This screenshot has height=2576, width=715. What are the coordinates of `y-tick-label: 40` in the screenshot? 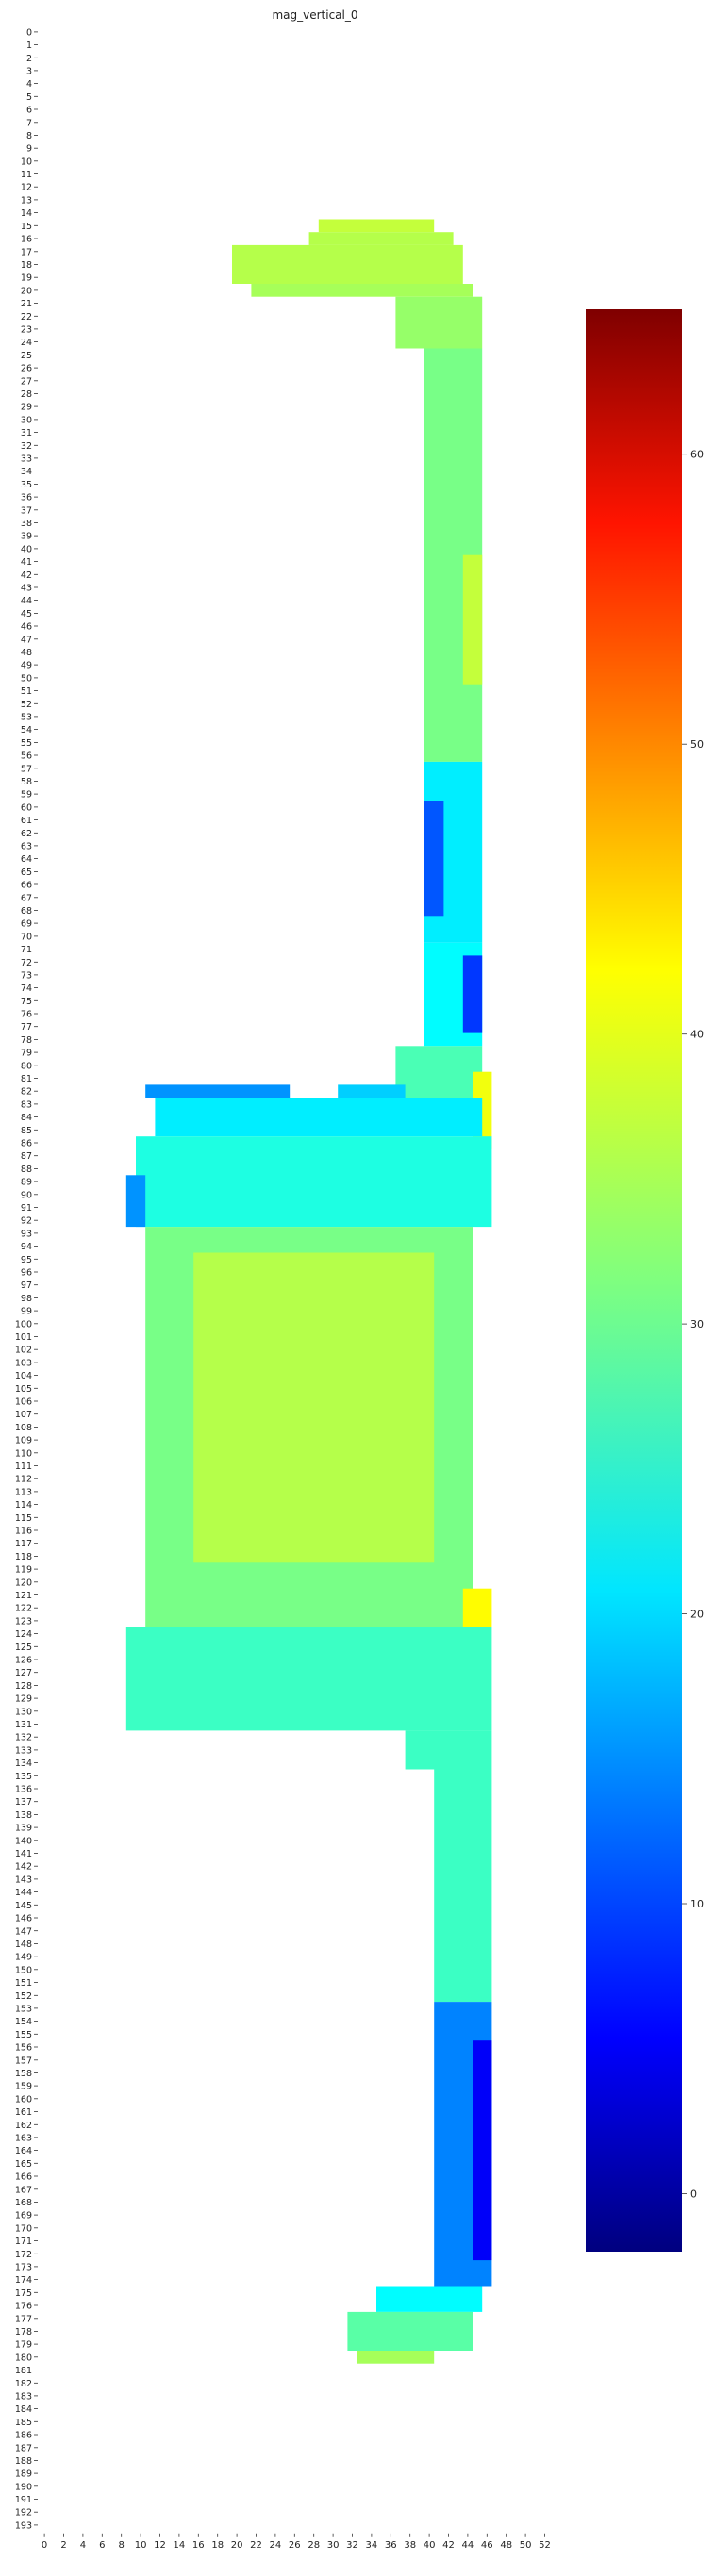 It's located at (26, 549).